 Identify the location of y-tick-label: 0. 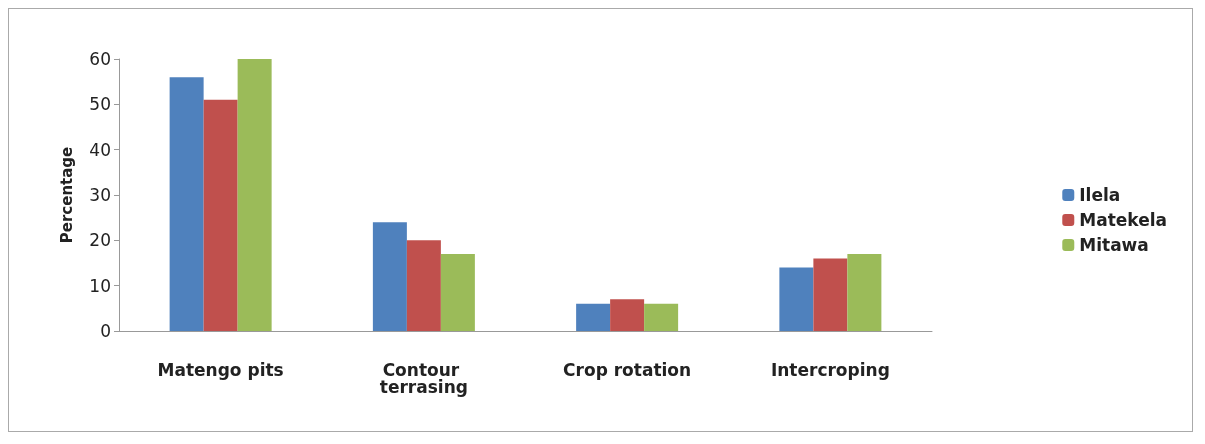
(105, 331).